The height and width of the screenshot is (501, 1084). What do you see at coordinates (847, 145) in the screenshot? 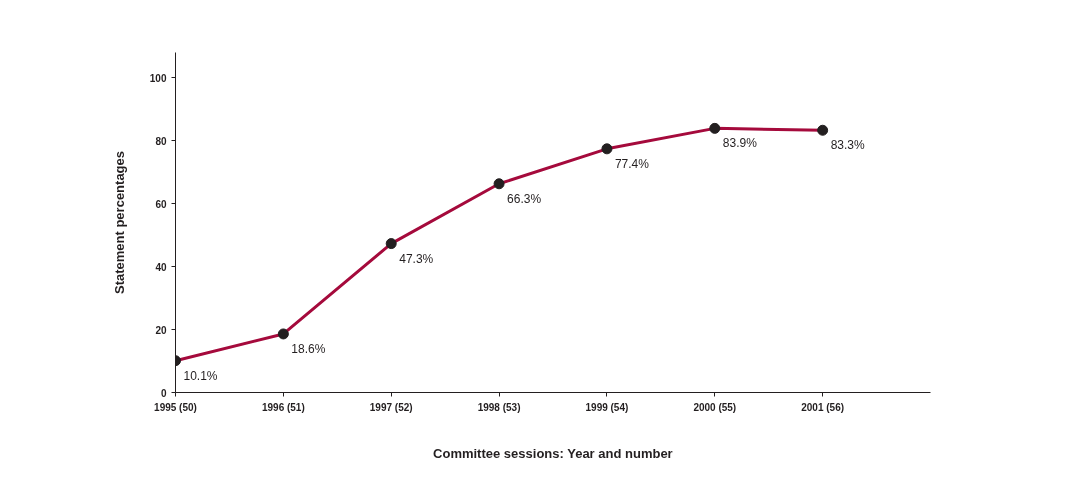
I see `data-label: 83.3%` at bounding box center [847, 145].